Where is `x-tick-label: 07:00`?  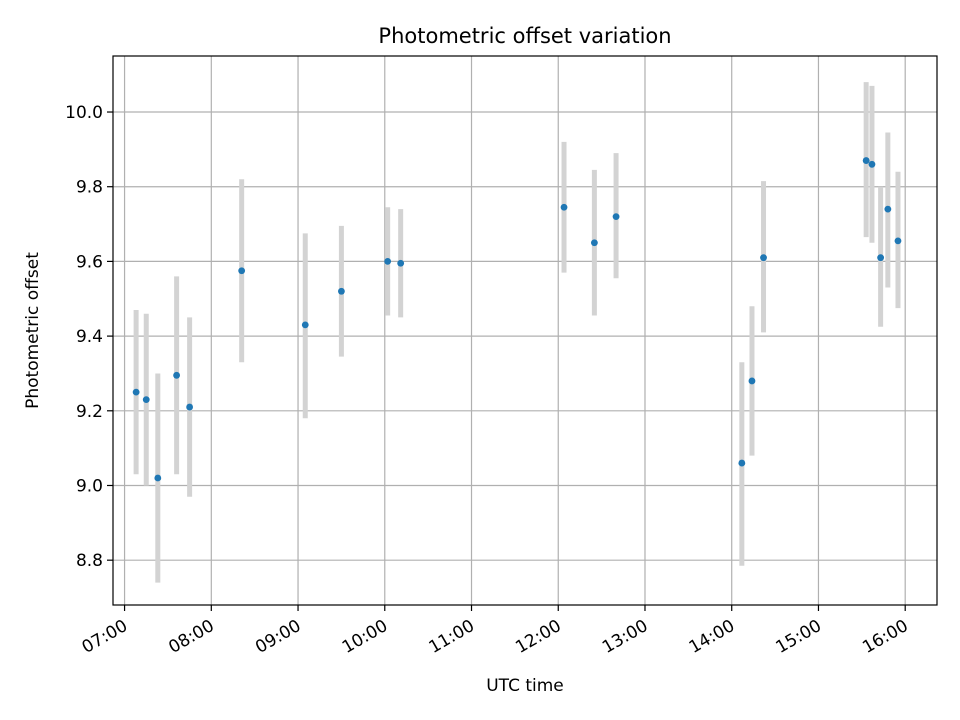
x-tick-label: 07:00 is located at coordinates (105, 637).